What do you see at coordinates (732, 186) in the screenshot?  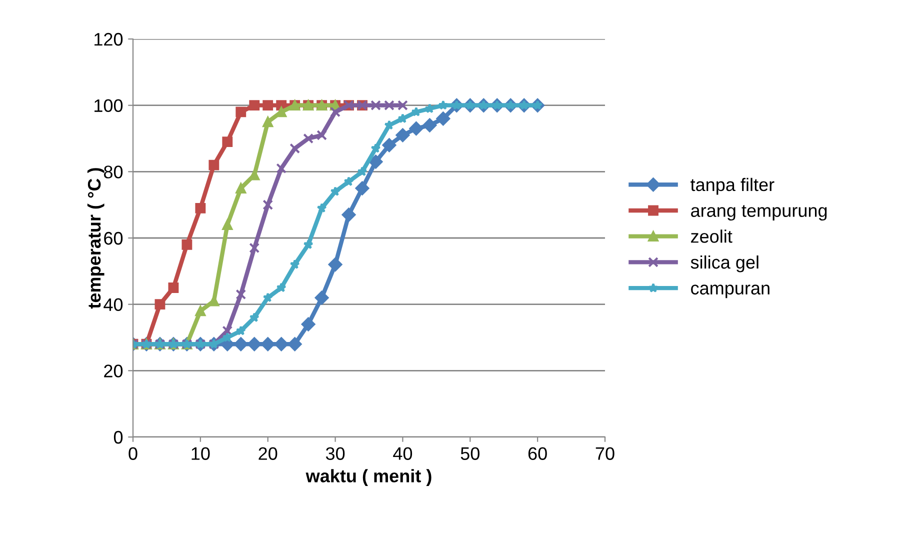 I see `legend-label: tanpa filter` at bounding box center [732, 186].